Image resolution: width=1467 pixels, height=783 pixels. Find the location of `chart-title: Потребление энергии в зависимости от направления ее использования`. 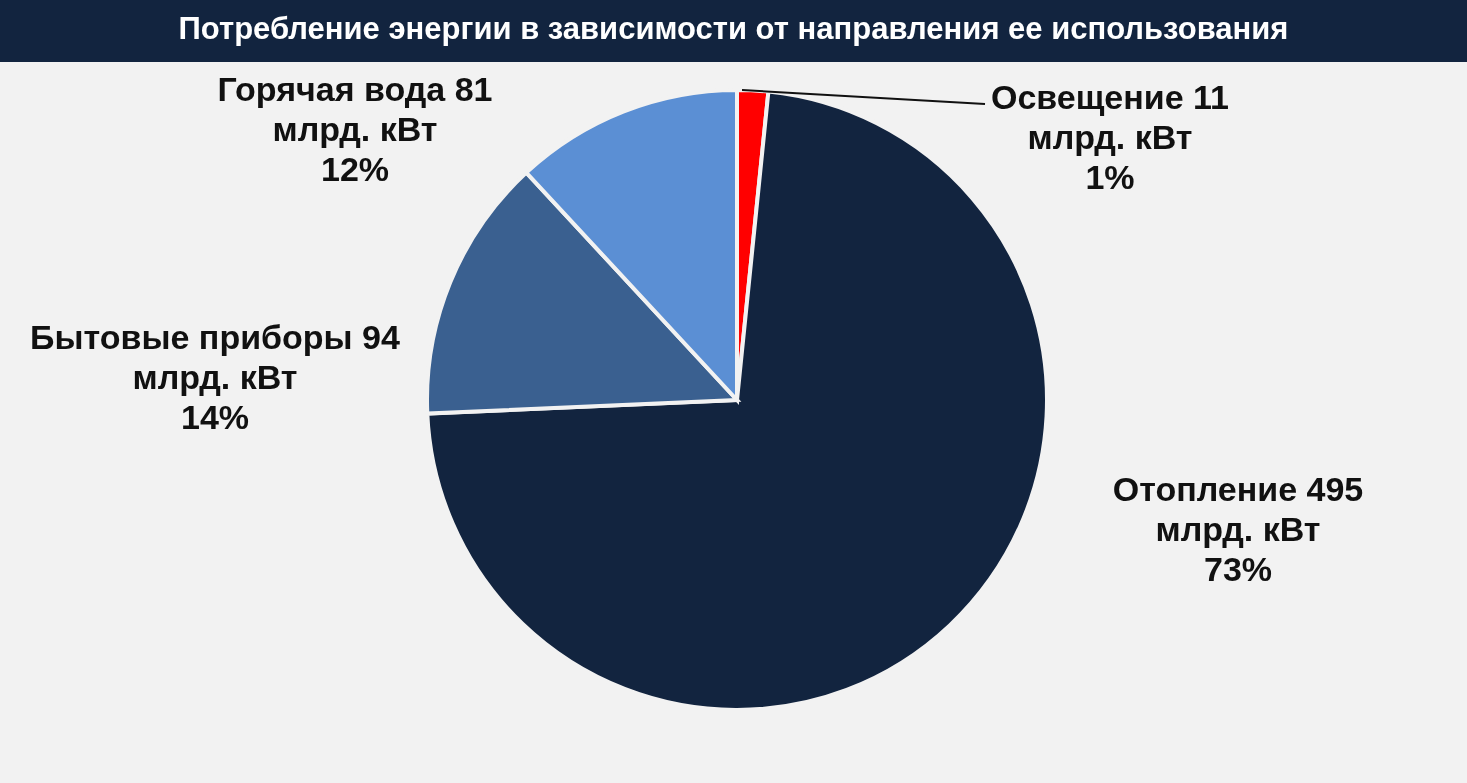

chart-title: Потребление энергии в зависимости от направления ее использования is located at coordinates (733, 31).